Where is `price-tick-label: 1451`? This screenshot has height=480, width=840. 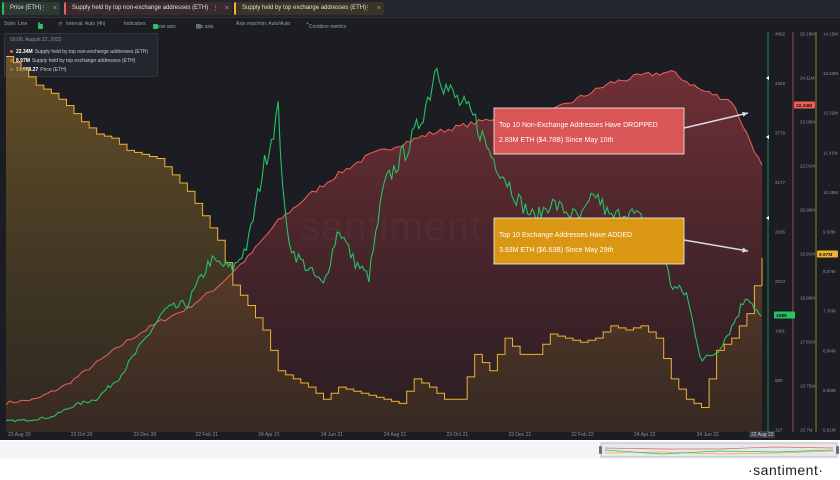 price-tick-label: 1451 is located at coordinates (780, 331).